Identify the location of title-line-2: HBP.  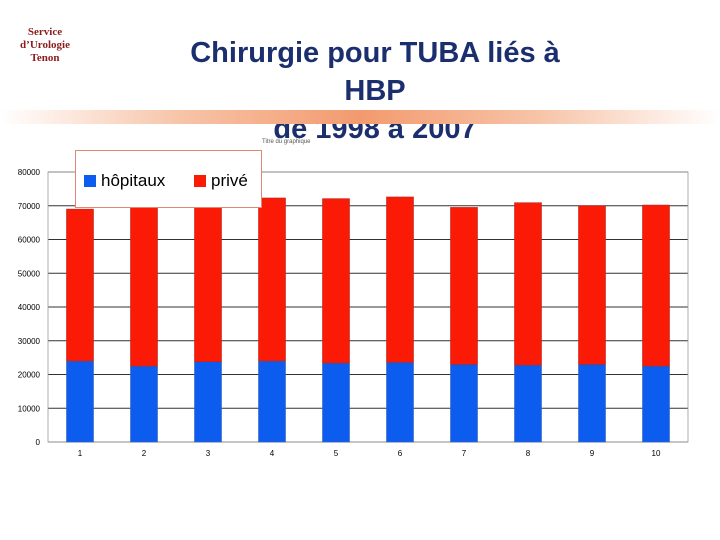
(375, 91).